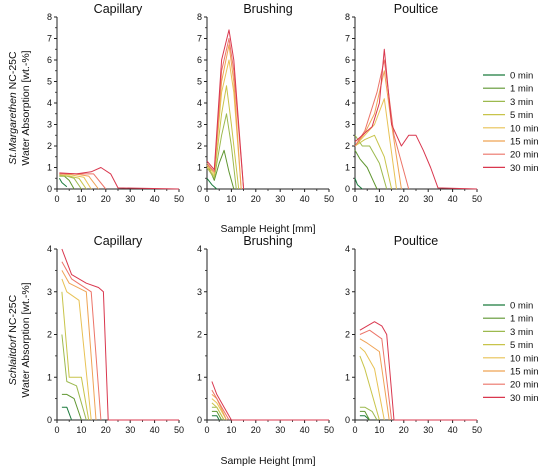  I want to click on panel-5-series-1-min, so click(365, 415).